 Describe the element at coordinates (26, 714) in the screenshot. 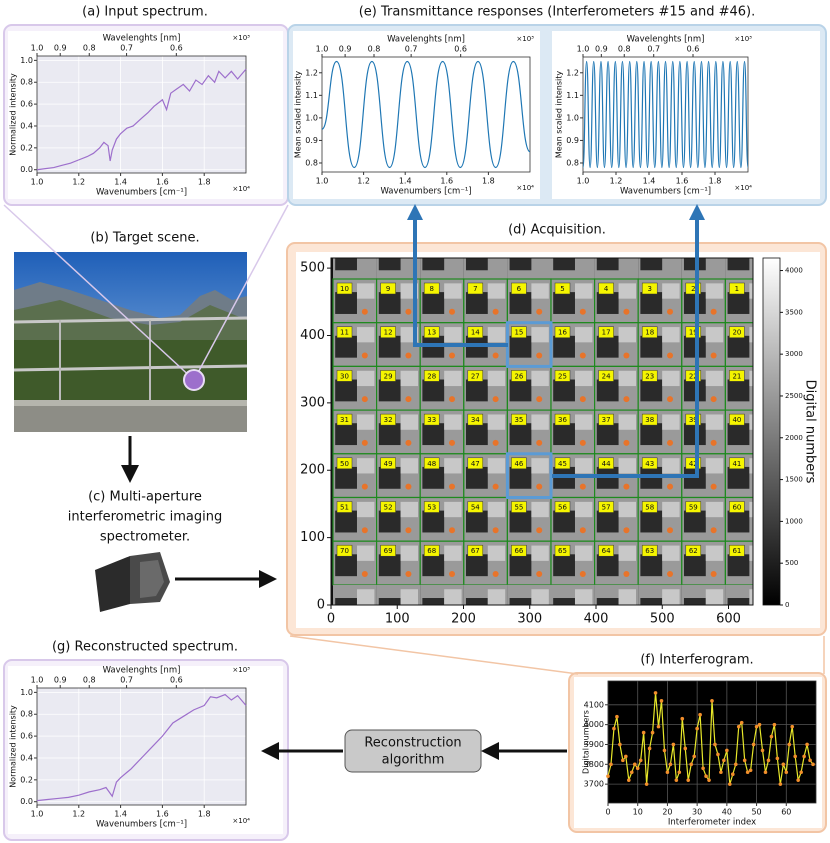

I see `y-tick-label: 0.8` at that location.